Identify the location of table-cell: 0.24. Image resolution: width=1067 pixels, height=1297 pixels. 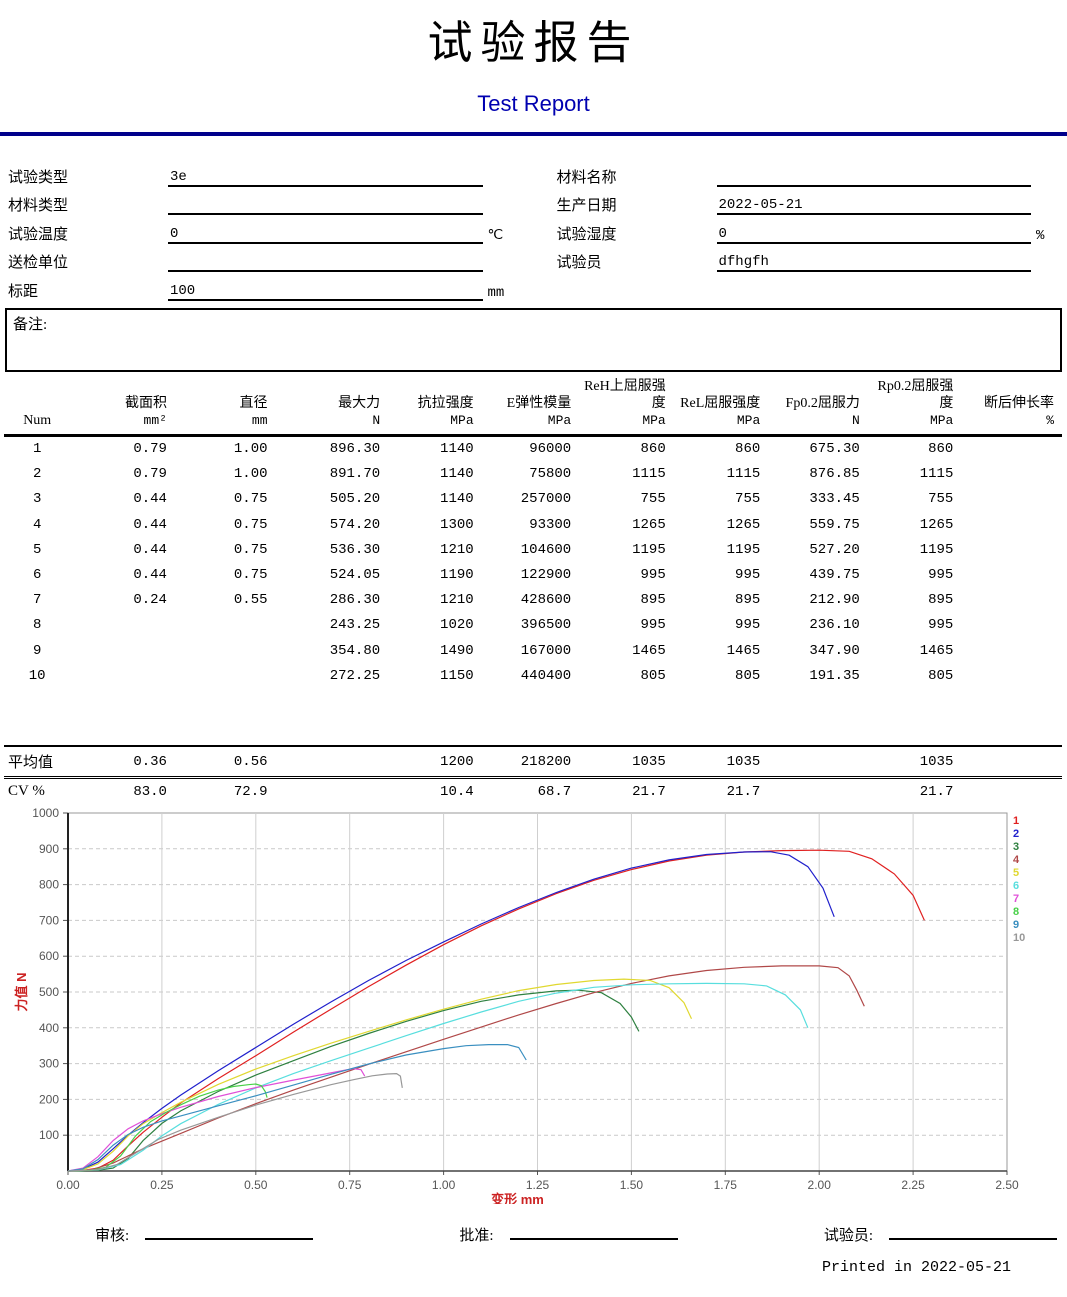
(150, 600).